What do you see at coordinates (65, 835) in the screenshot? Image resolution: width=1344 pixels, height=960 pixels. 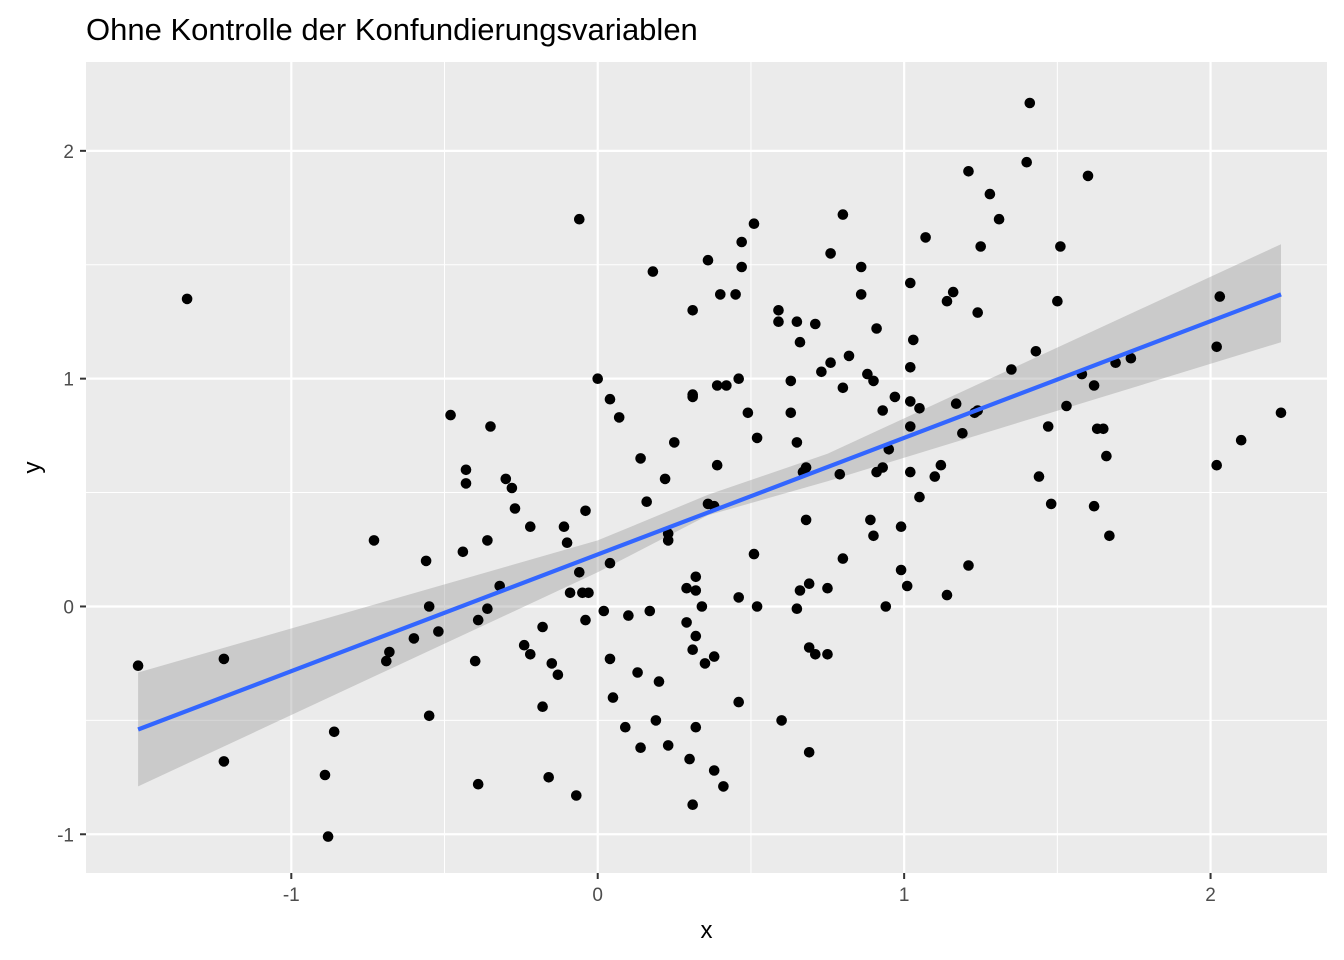 I see `y-tick-label: -1` at bounding box center [65, 835].